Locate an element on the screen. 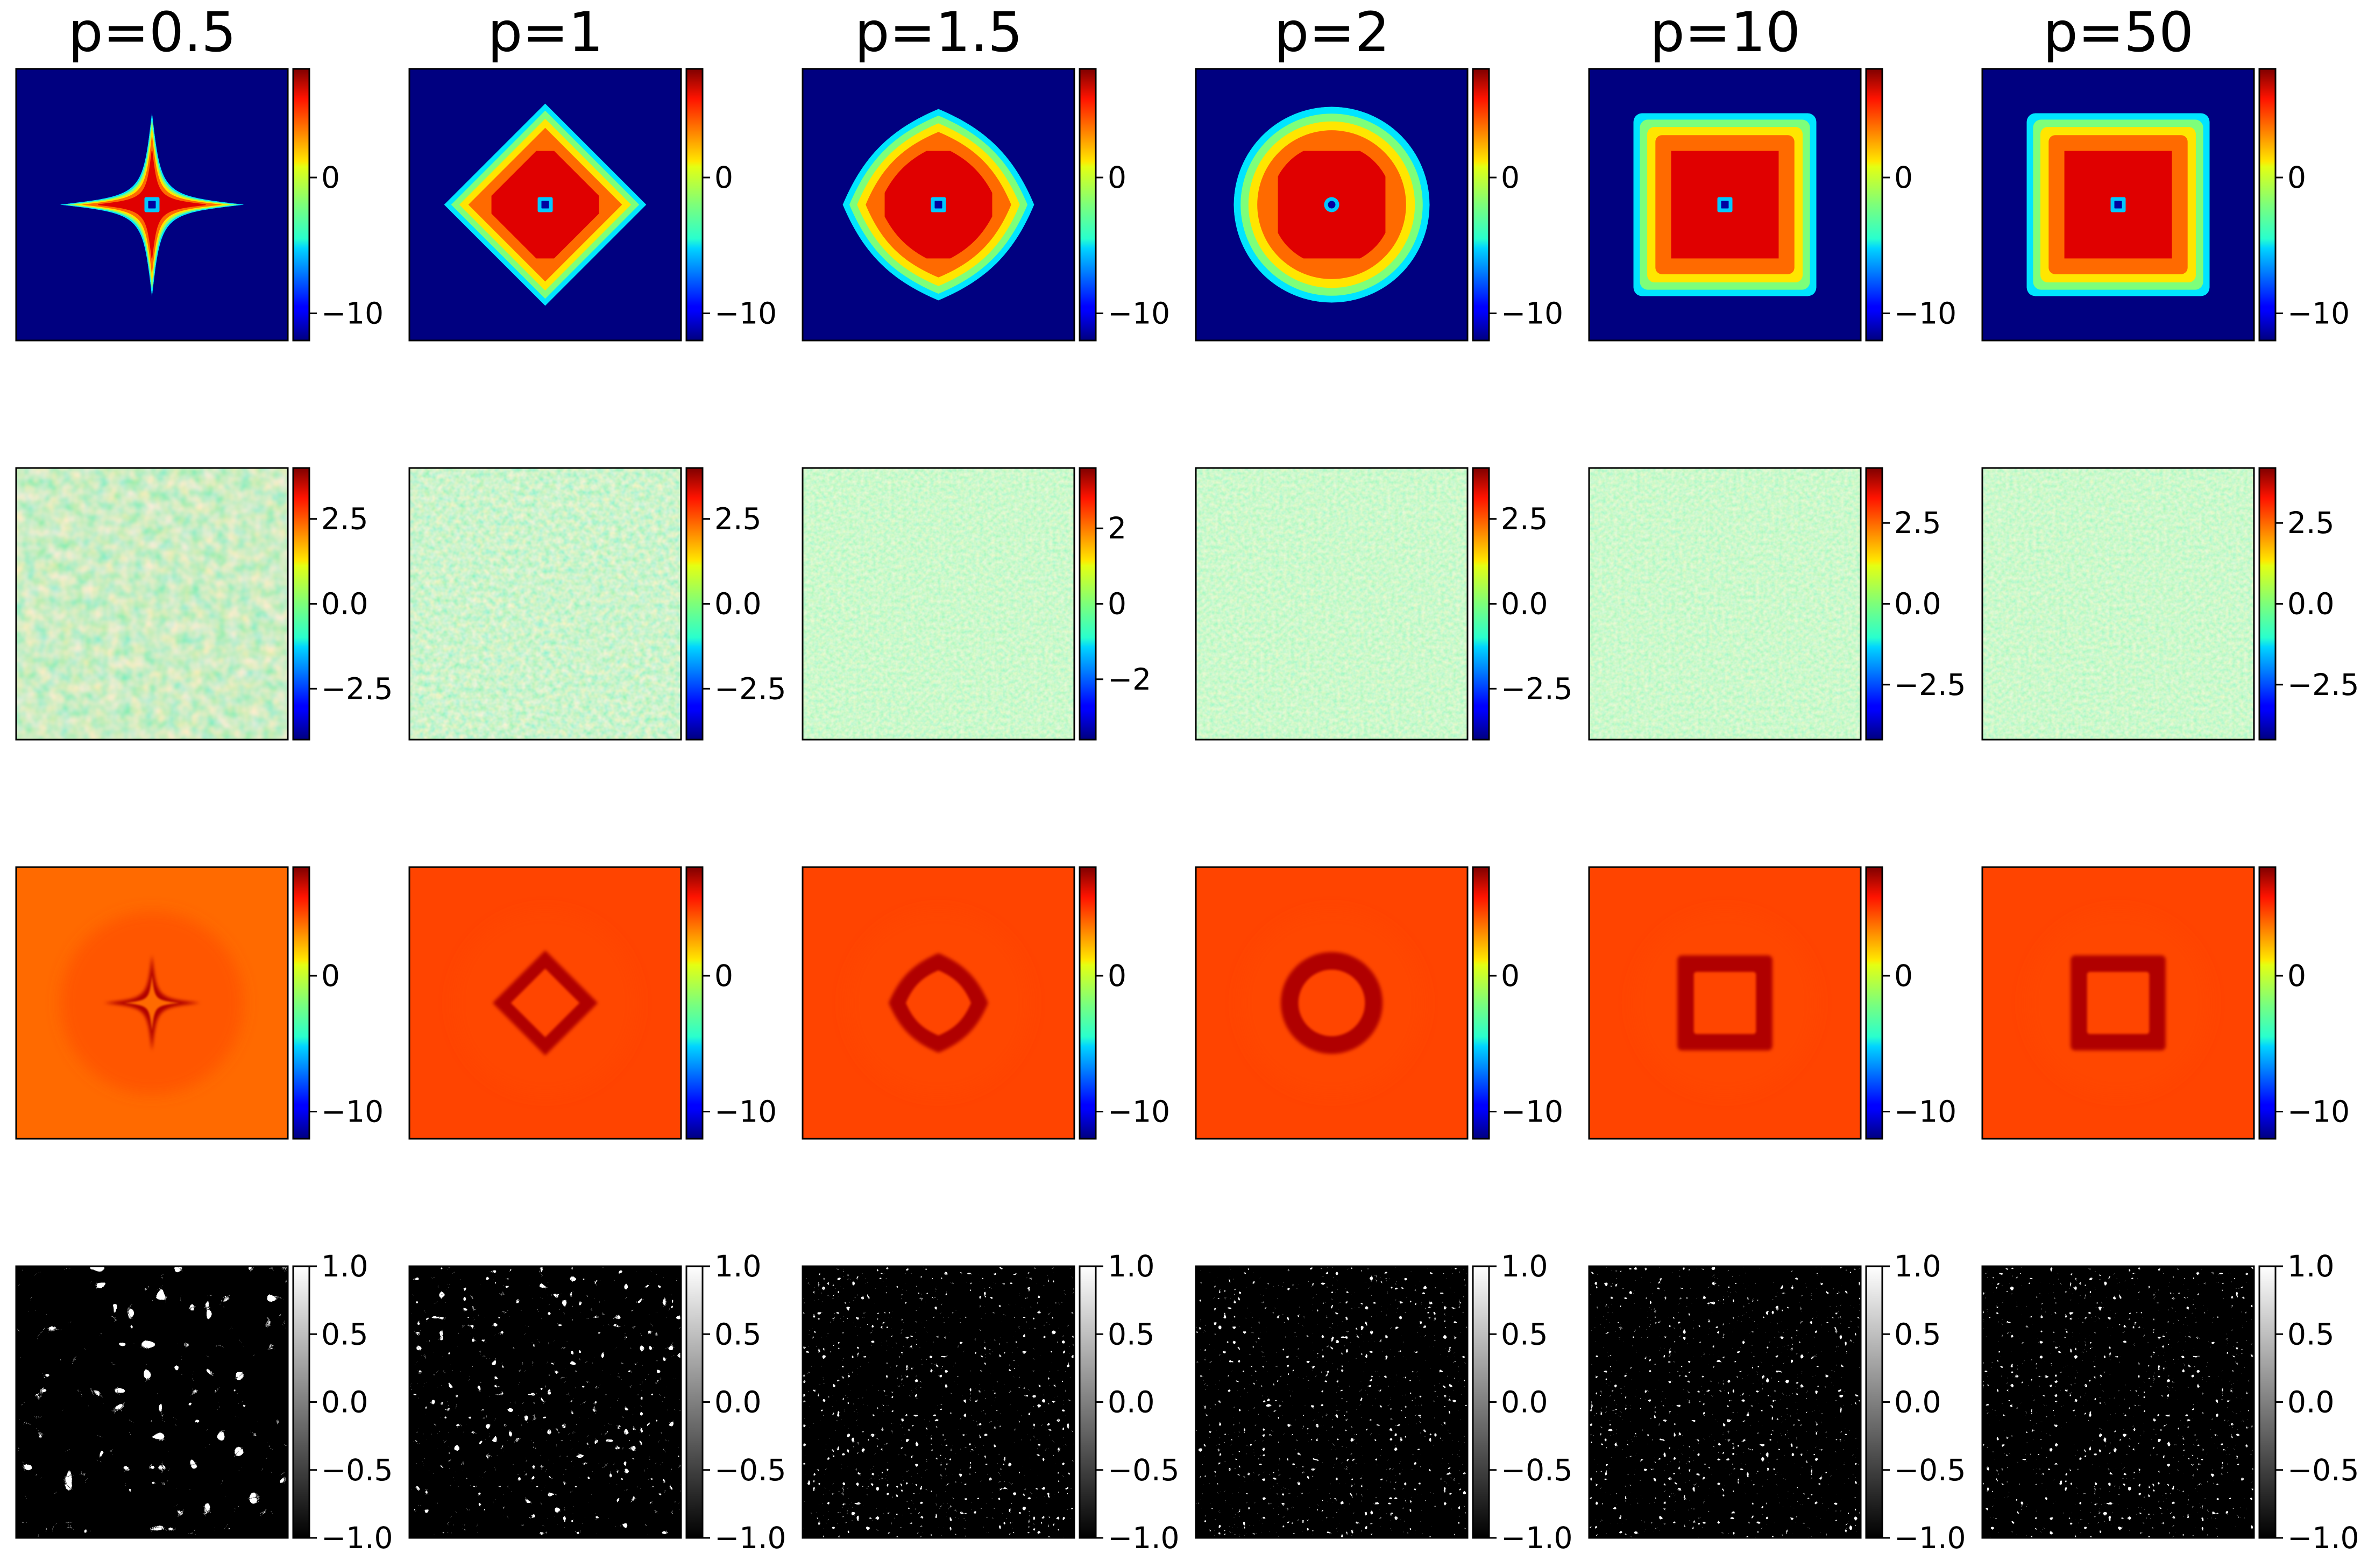  column-title: p=10 is located at coordinates (1725, 33).